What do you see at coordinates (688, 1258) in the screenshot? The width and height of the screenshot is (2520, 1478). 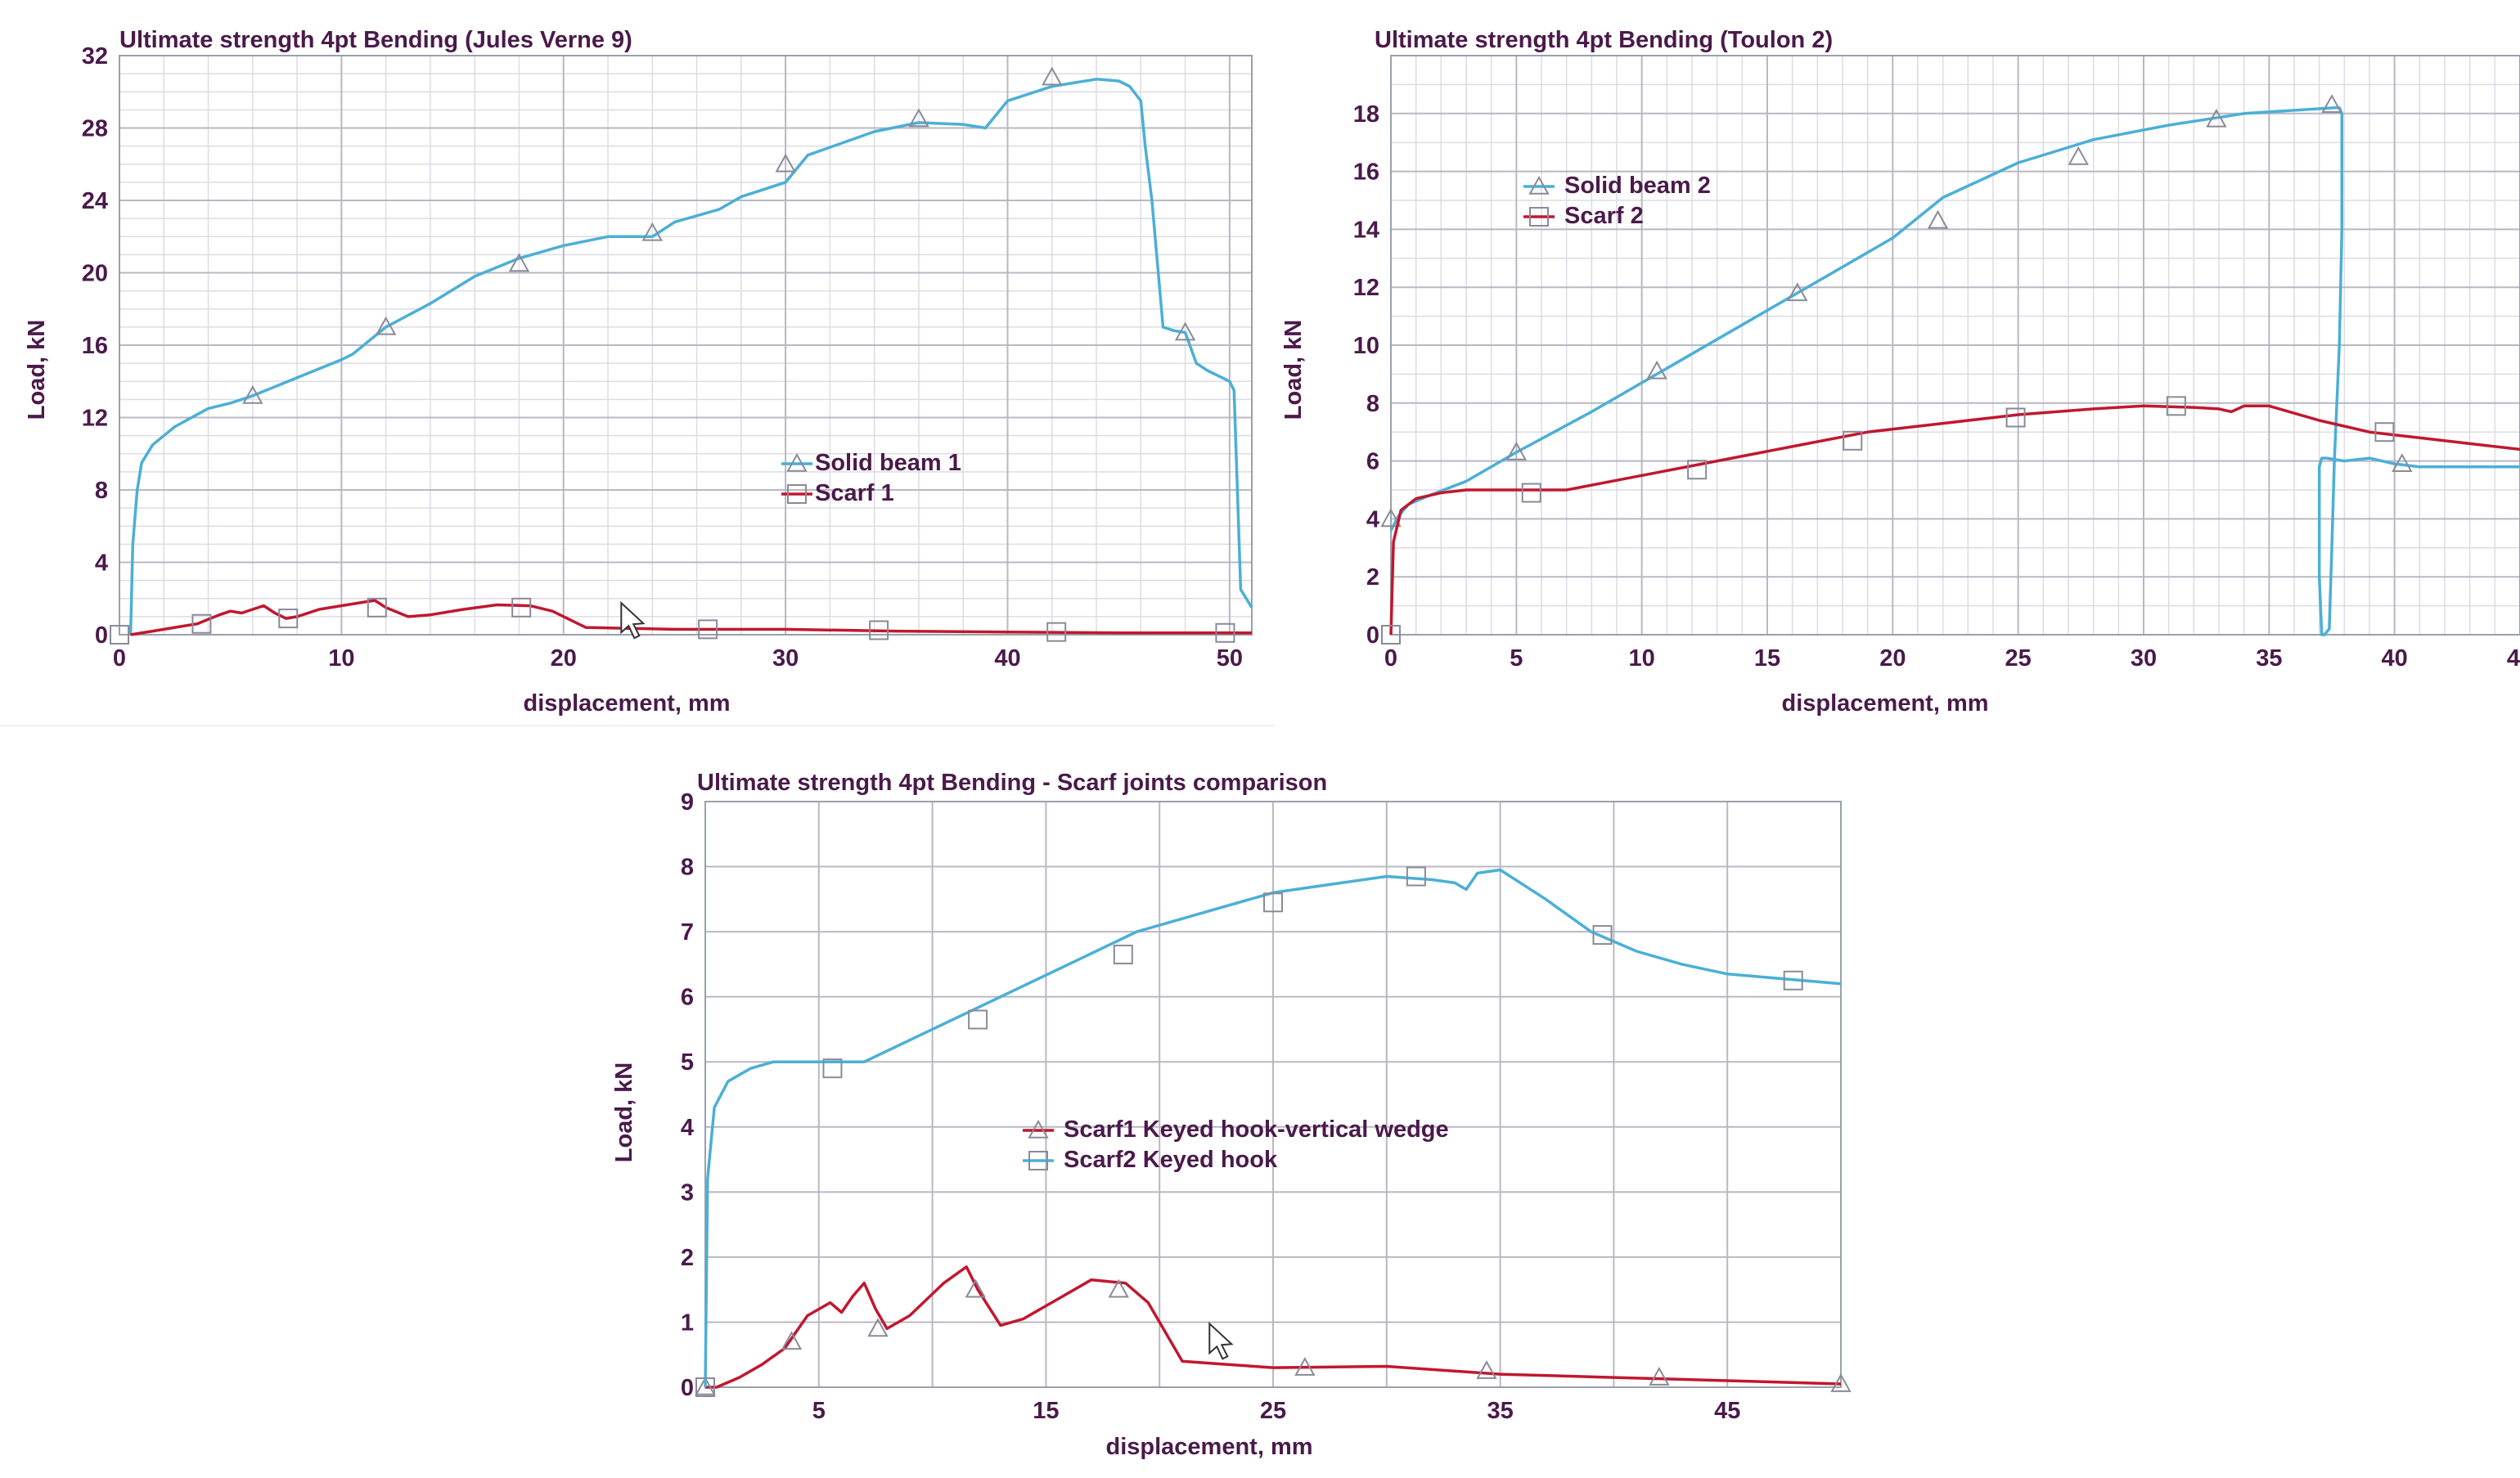 I see `y-tick-label: 2` at bounding box center [688, 1258].